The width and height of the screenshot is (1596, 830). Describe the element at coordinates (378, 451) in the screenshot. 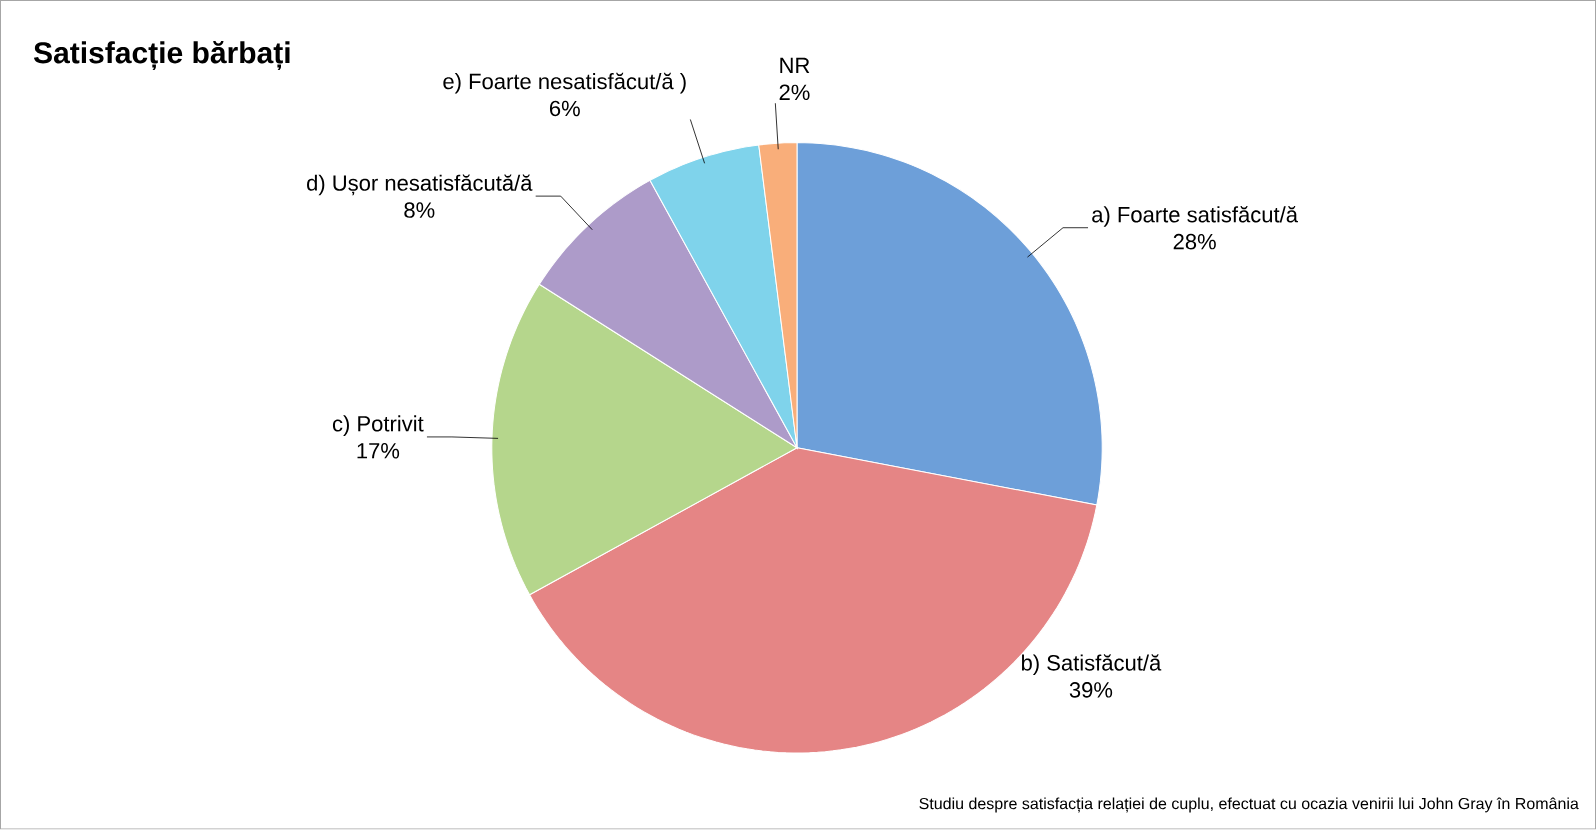

I see `data-label: 17%` at that location.